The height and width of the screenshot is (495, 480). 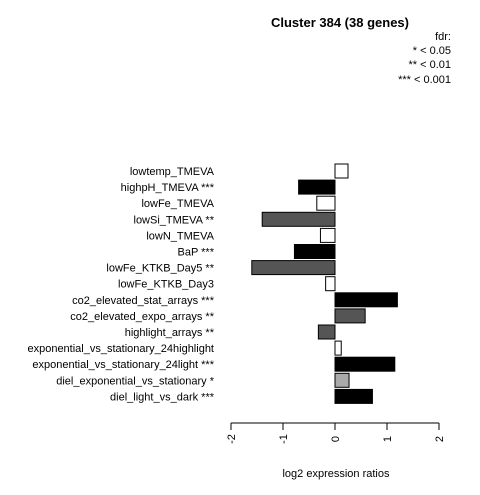 I want to click on category-label: exponential_vs_stationary_24highlight, so click(x=120, y=349).